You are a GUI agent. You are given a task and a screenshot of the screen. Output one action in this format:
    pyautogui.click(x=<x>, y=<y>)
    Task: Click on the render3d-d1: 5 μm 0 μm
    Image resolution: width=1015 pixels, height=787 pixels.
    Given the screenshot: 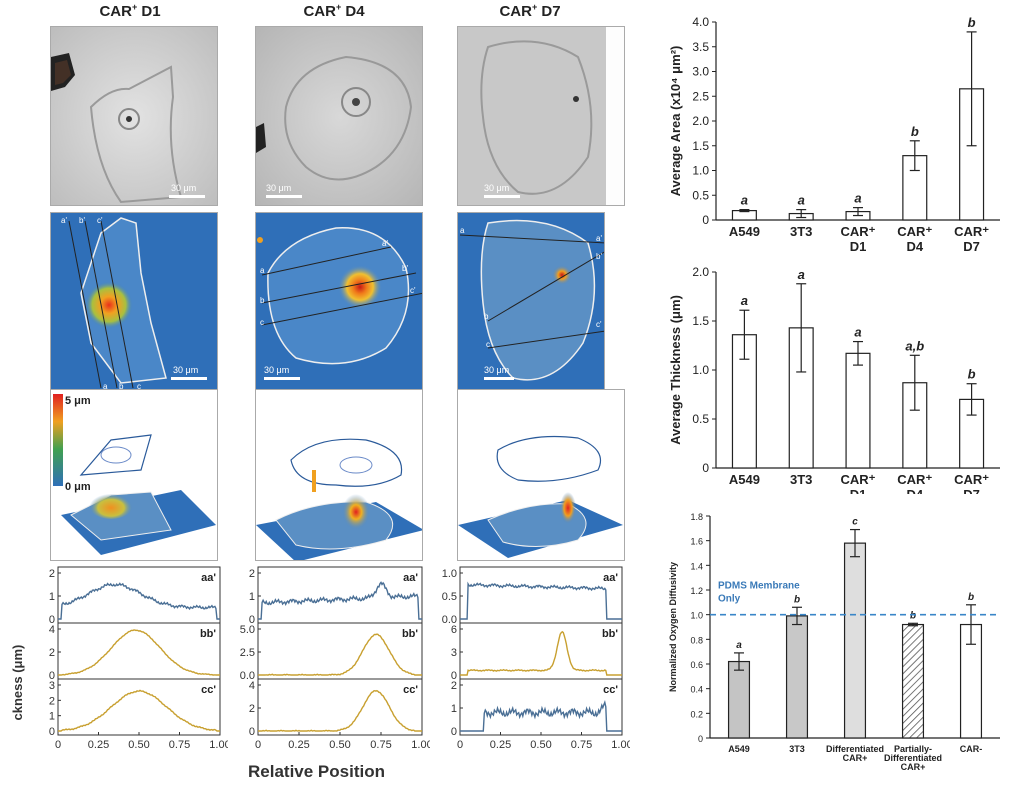 What is the action you would take?
    pyautogui.click(x=134, y=475)
    